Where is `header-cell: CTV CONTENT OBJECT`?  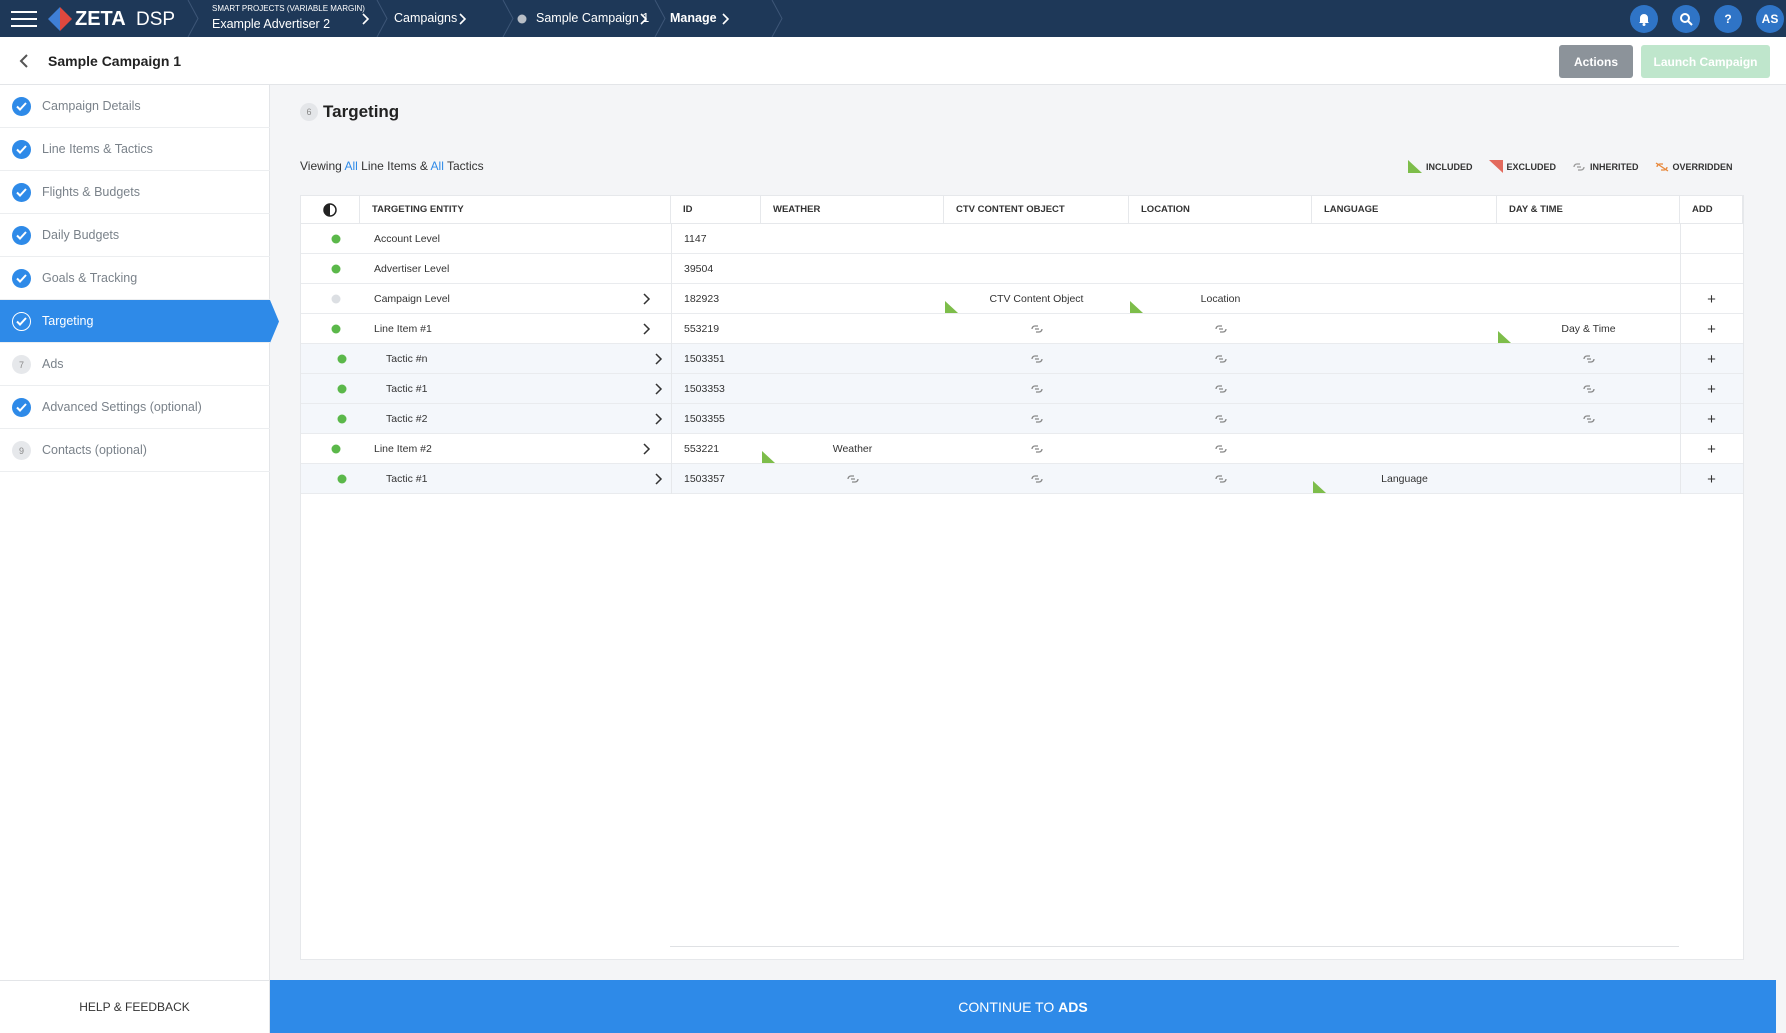
header-cell: CTV CONTENT OBJECT is located at coordinates (1036, 210).